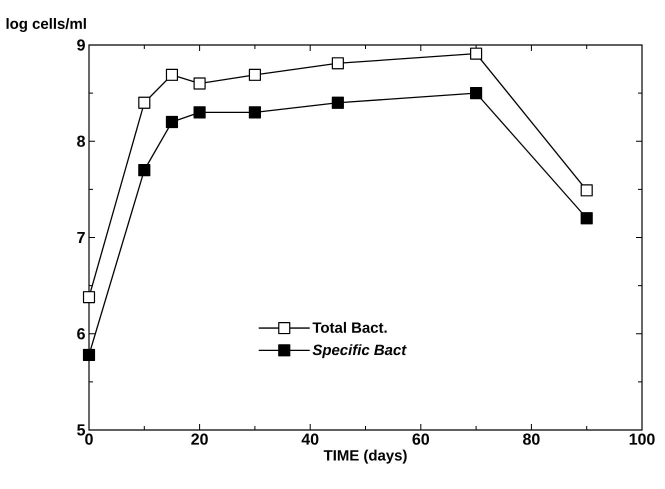 The width and height of the screenshot is (665, 489). I want to click on y-tick-label: 6, so click(81, 334).